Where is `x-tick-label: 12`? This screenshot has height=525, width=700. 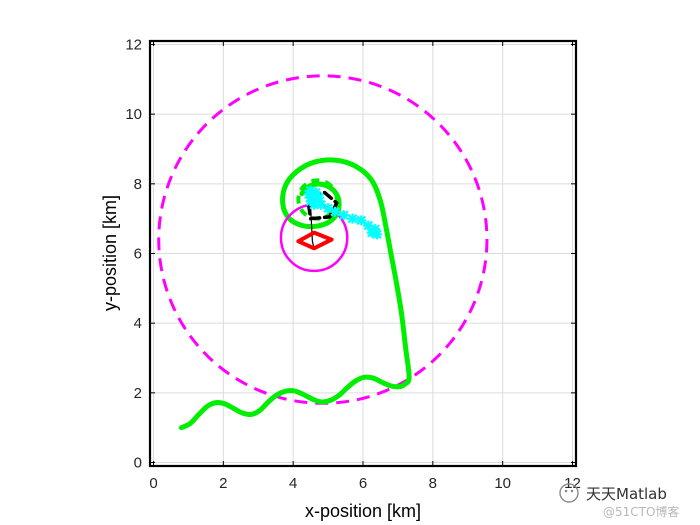
x-tick-label: 12 is located at coordinates (572, 483).